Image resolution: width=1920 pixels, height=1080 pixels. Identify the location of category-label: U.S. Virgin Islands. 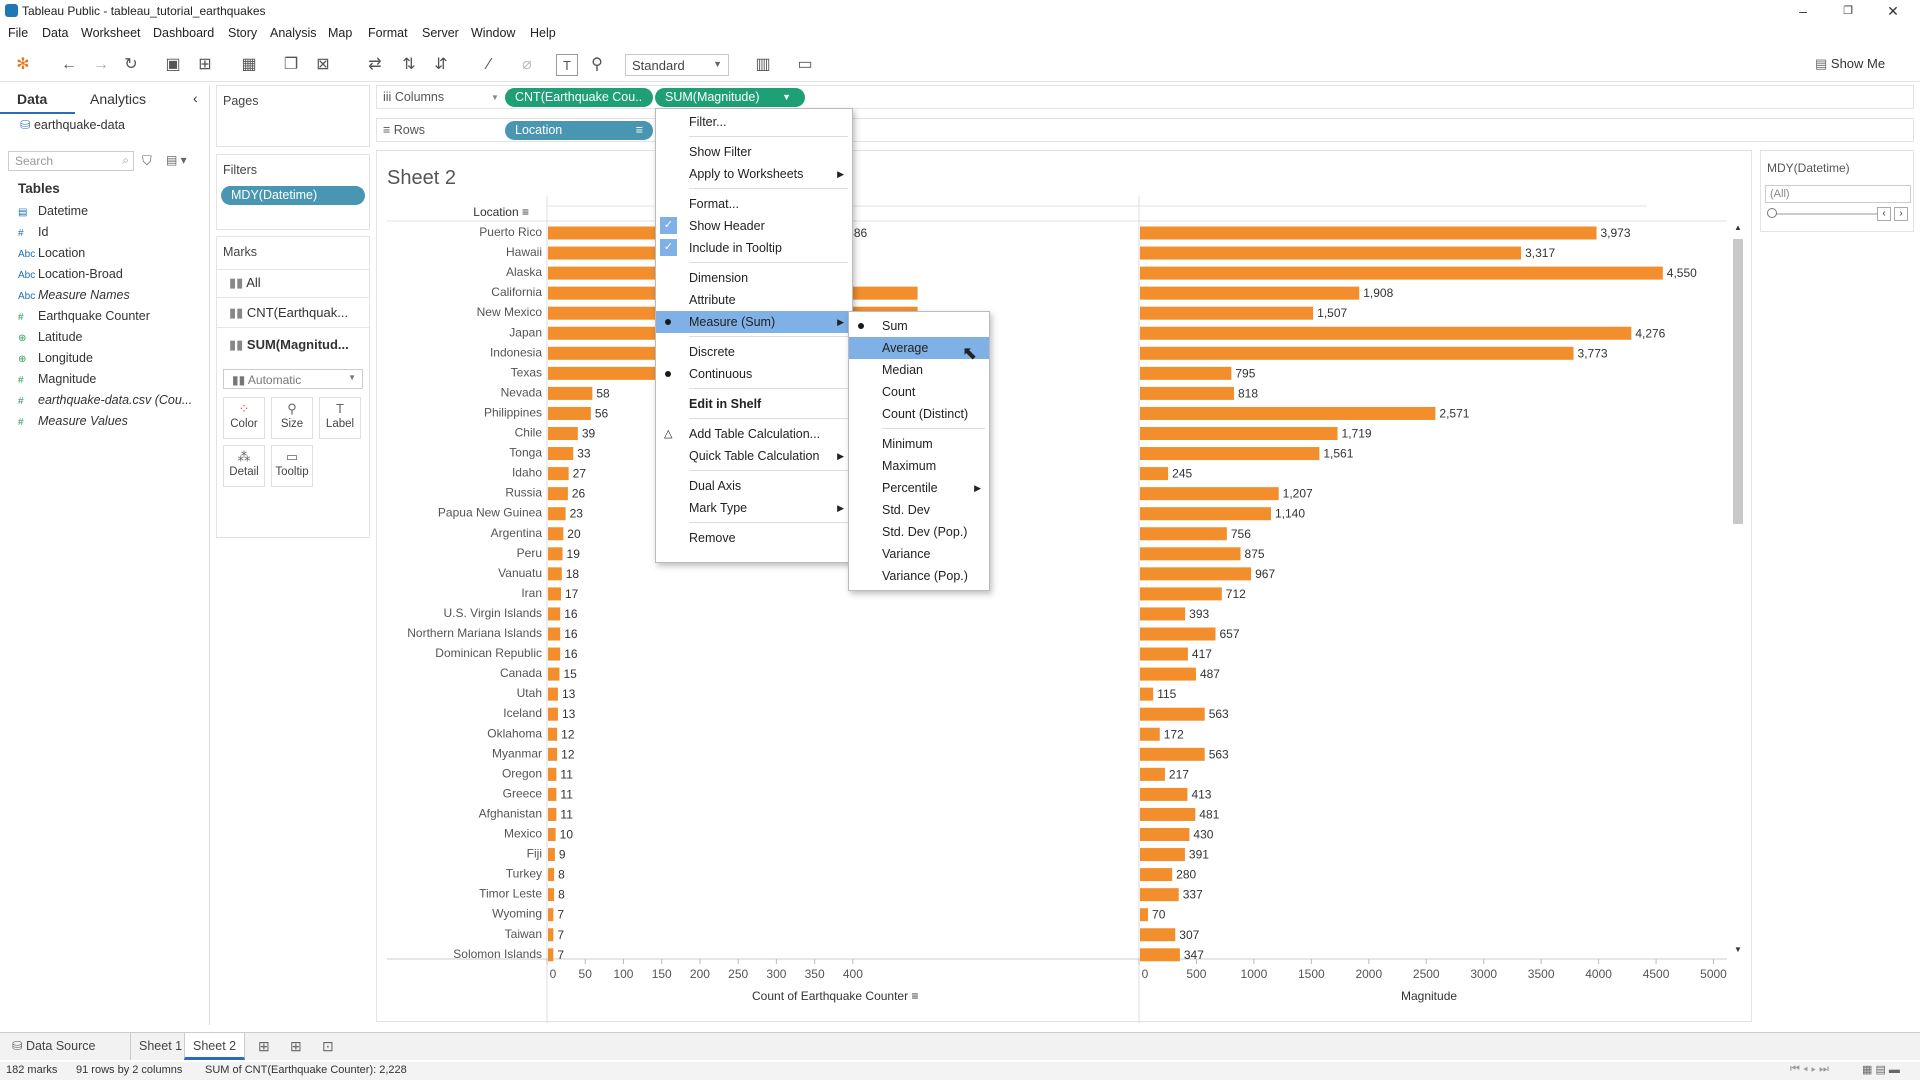
(493, 613).